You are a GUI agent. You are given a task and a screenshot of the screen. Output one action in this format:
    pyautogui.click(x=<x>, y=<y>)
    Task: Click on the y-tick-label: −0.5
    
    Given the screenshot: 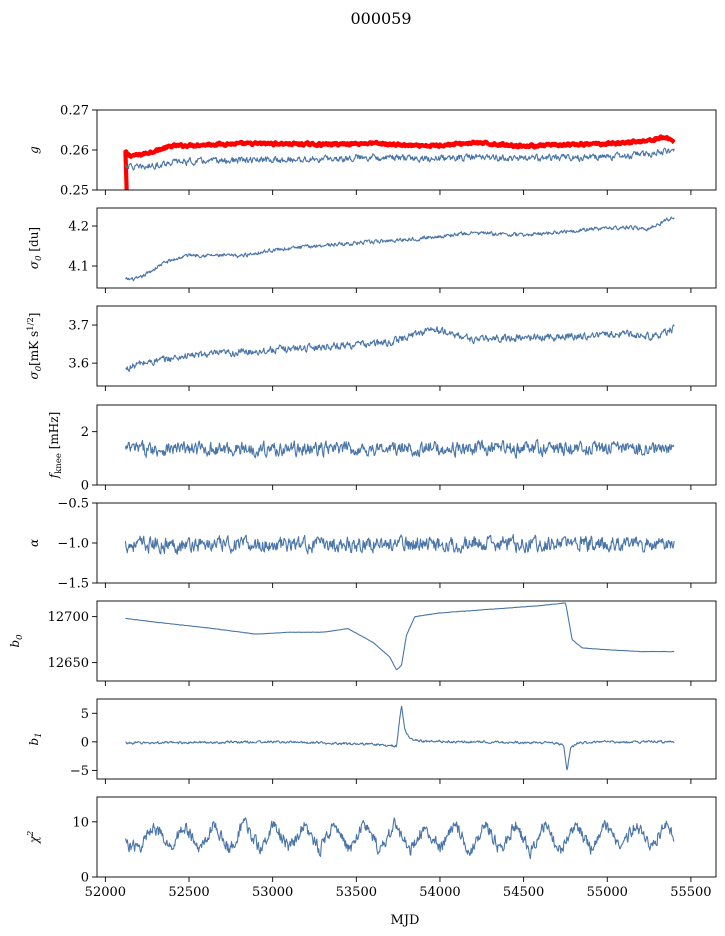 What is the action you would take?
    pyautogui.click(x=73, y=504)
    